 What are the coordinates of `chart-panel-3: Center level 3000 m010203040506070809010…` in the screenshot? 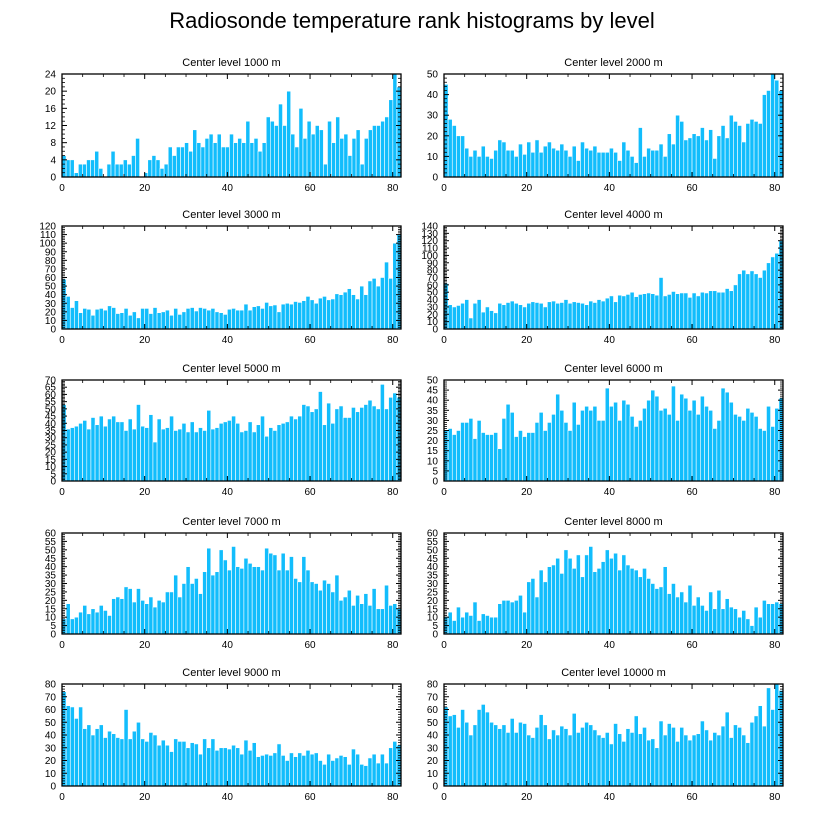 It's located at (220, 277).